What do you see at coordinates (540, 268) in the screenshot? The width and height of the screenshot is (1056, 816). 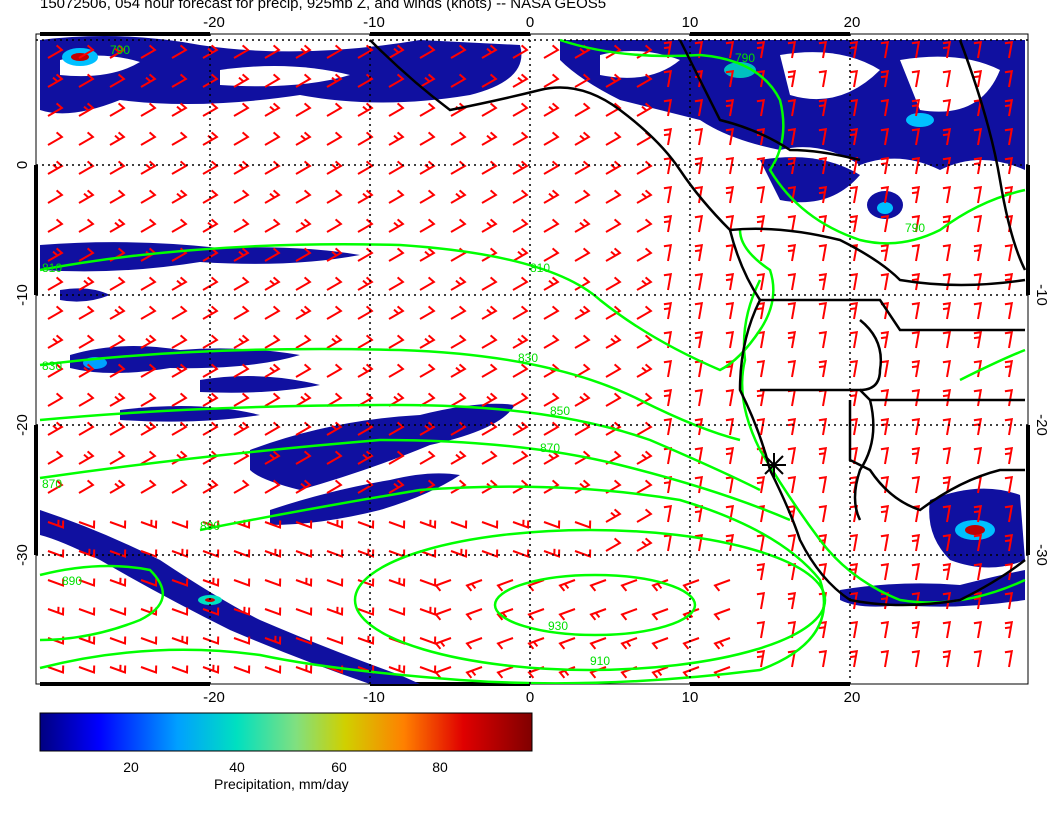 I see `contour-label: 810` at bounding box center [540, 268].